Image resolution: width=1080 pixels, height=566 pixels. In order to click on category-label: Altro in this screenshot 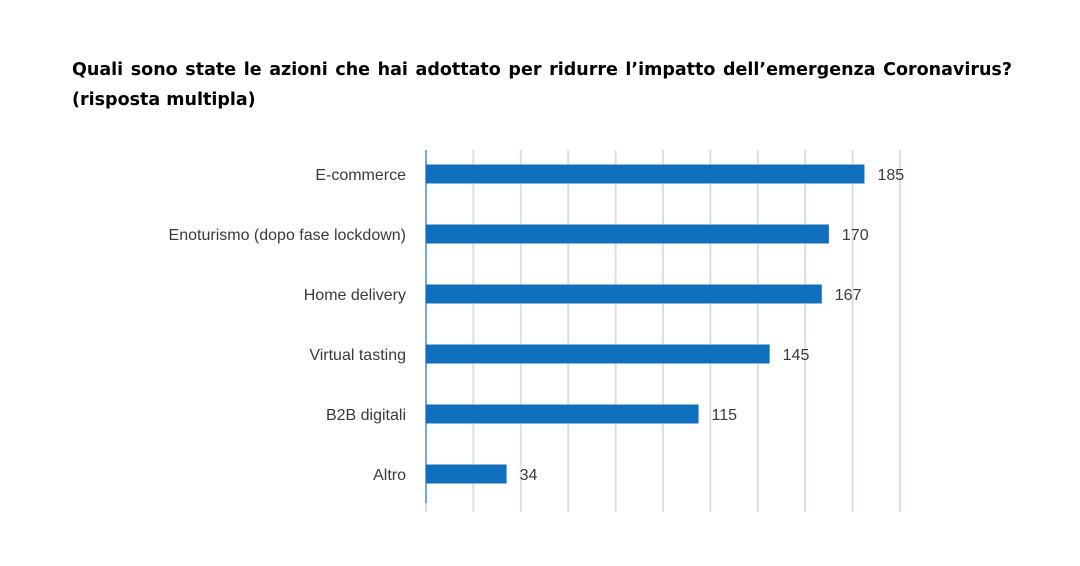, I will do `click(389, 475)`.